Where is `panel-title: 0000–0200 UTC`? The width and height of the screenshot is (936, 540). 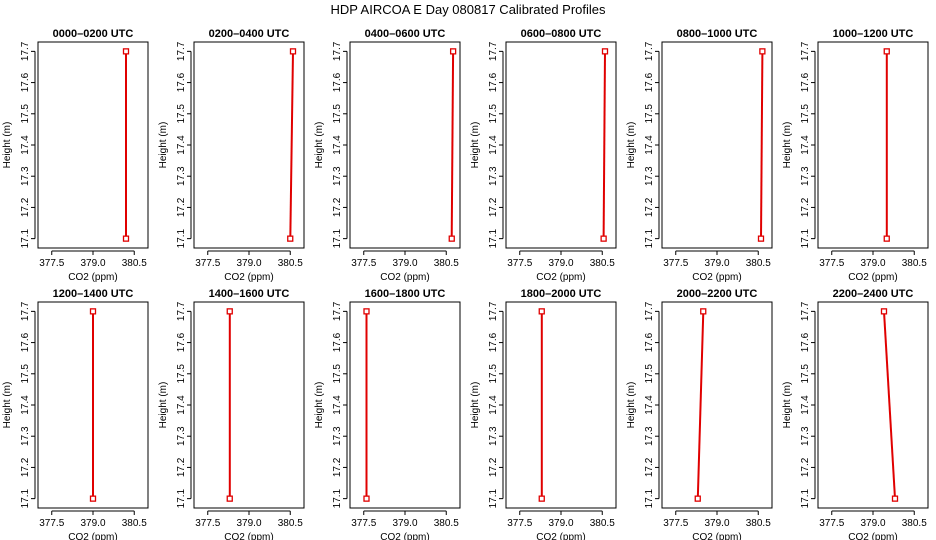 panel-title: 0000–0200 UTC is located at coordinates (93, 34).